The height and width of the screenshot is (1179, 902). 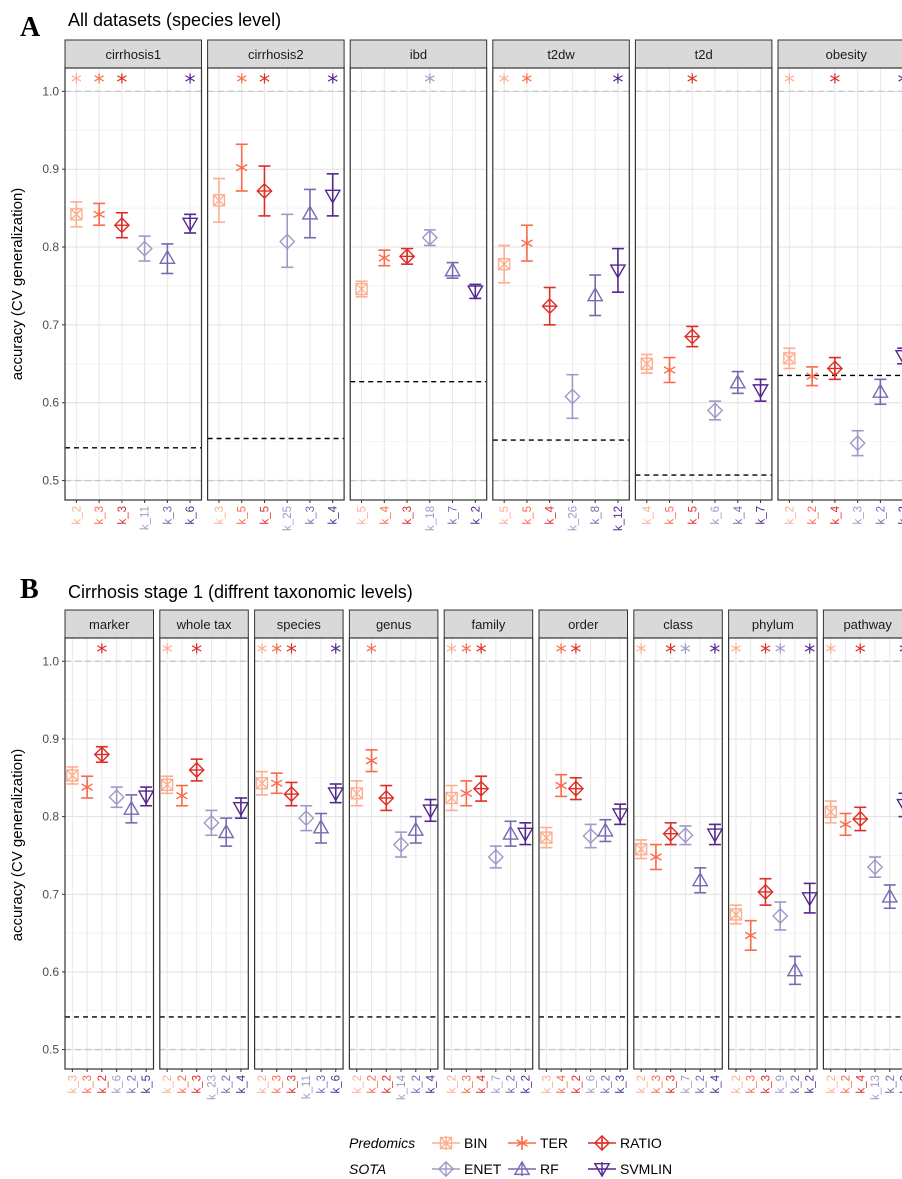 I want to click on facet-strip-label: species, so click(x=299, y=624).